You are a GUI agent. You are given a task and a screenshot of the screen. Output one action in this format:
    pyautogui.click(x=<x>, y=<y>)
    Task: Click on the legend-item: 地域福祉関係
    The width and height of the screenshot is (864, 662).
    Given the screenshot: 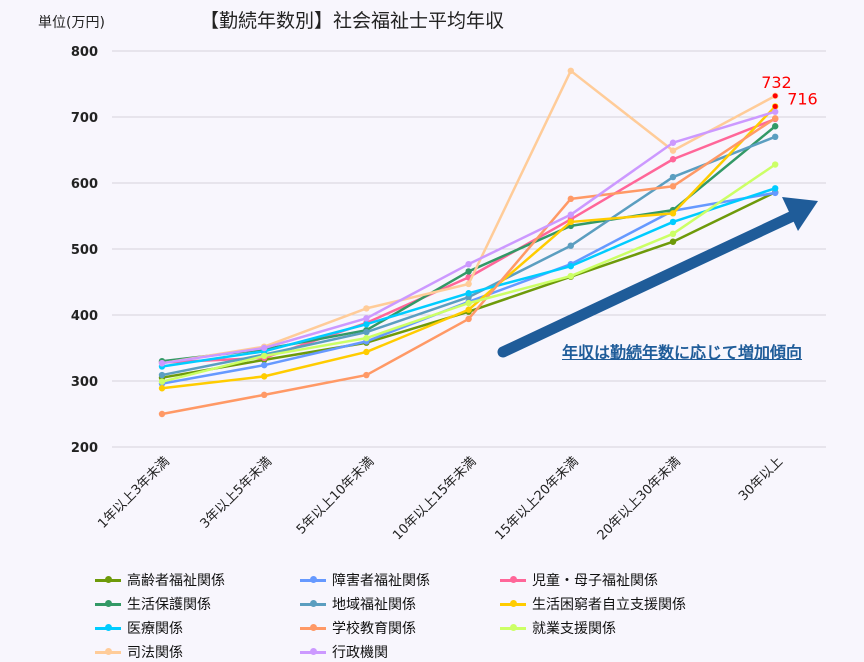 What is the action you would take?
    pyautogui.click(x=400, y=604)
    